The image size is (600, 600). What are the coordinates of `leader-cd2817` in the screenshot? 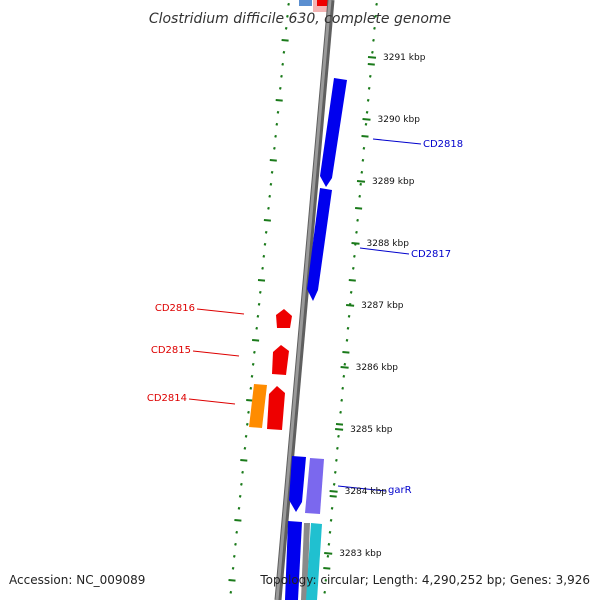 It's located at (384, 251).